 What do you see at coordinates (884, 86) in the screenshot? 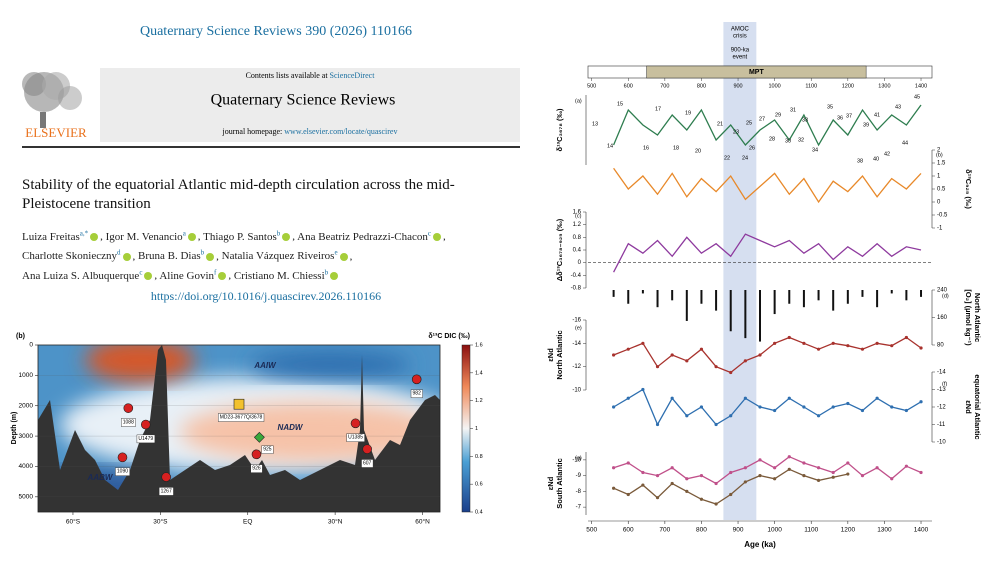
I see `top-tick-label: 1300` at bounding box center [884, 86].